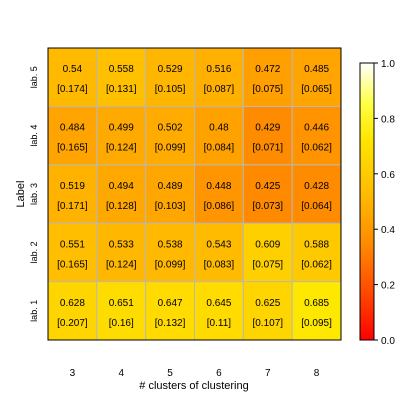 The image size is (415, 415). What do you see at coordinates (72, 206) in the screenshot?
I see `cell-secondary-label: [0.171]` at bounding box center [72, 206].